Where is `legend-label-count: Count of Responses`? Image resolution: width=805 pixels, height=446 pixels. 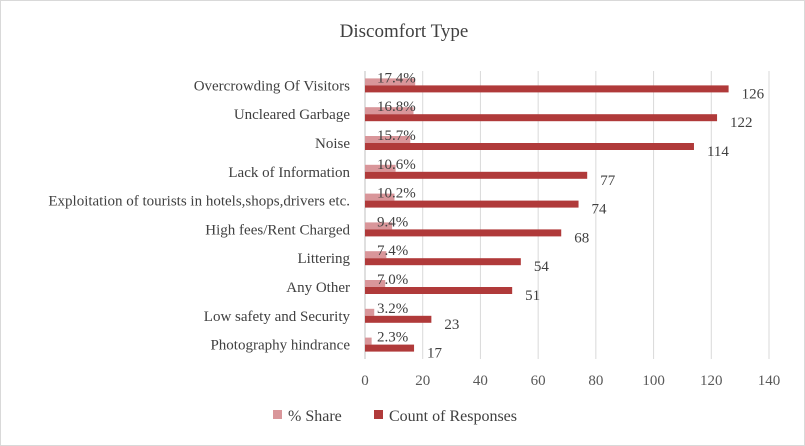
legend-label-count: Count of Responses is located at coordinates (453, 416).